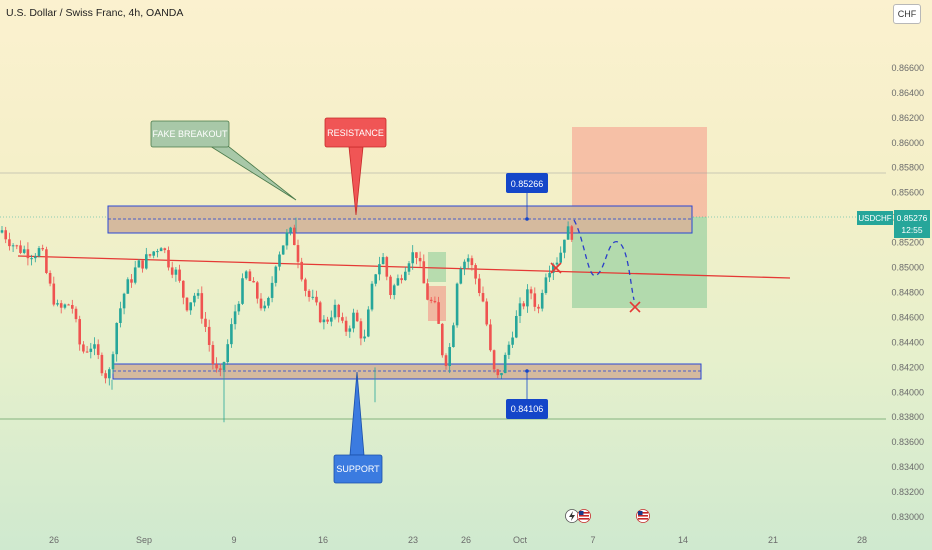 Image resolution: width=932 pixels, height=550 pixels. I want to click on time-axis: 26 Sep 9 16 23 26 Oct 7 14 21 28, so click(458, 540).